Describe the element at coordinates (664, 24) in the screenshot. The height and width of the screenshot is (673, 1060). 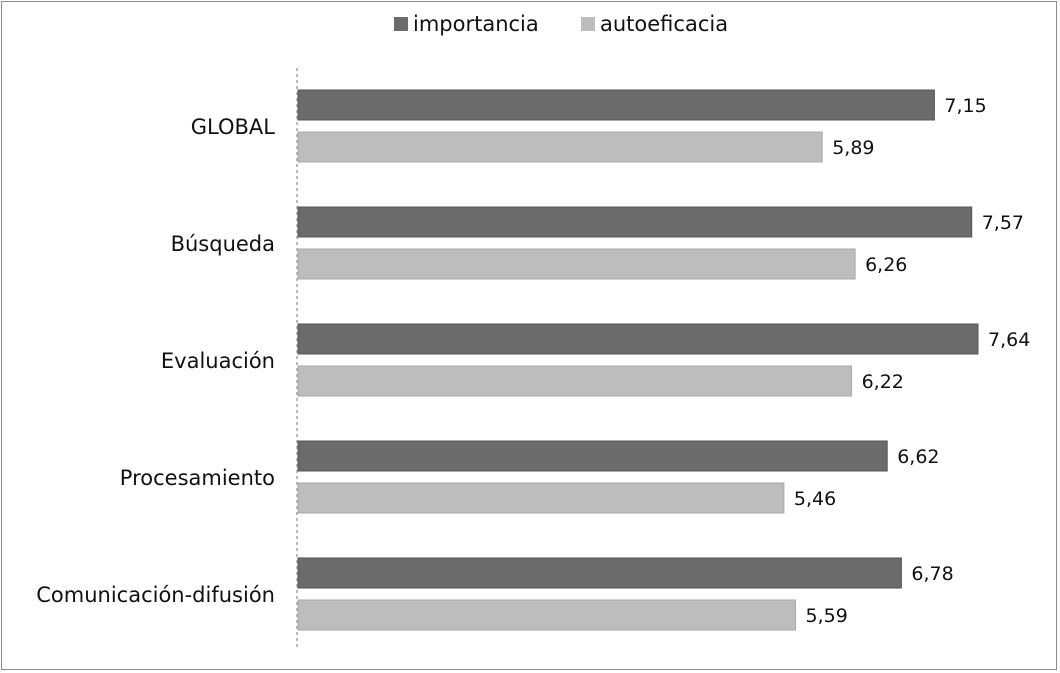
I see `legend-label-autoeficacia: autoeficacia` at that location.